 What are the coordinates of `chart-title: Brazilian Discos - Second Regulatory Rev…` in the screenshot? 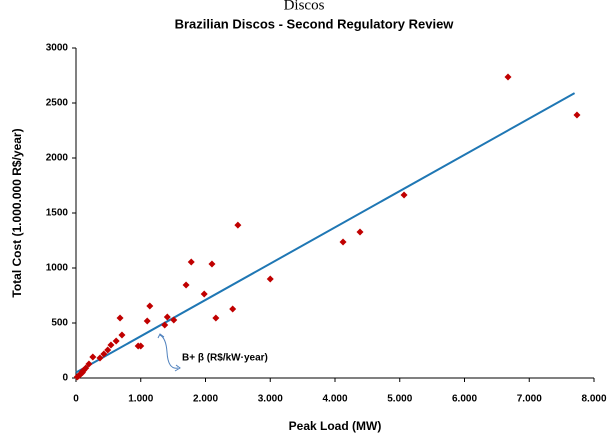 It's located at (315, 23).